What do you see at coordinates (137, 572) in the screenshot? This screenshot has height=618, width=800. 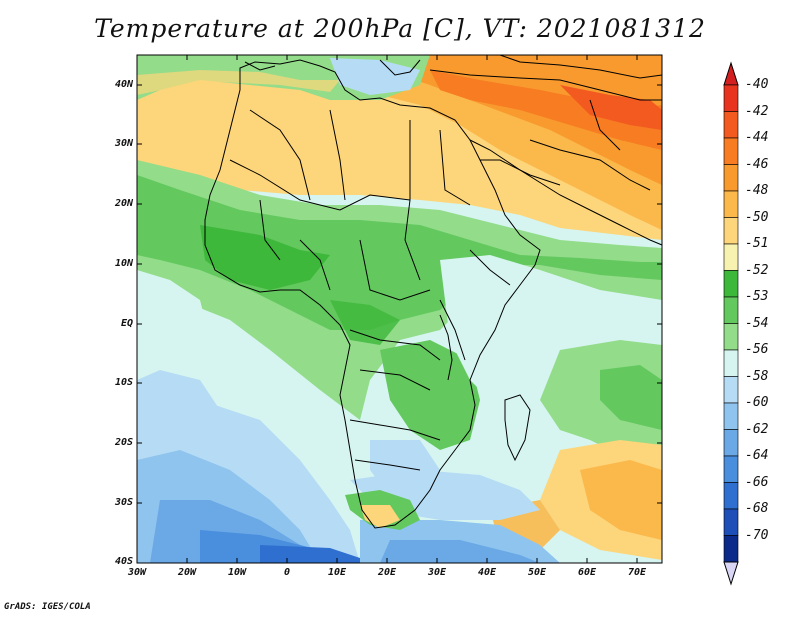 I see `lon-label-30w: 30W` at bounding box center [137, 572].